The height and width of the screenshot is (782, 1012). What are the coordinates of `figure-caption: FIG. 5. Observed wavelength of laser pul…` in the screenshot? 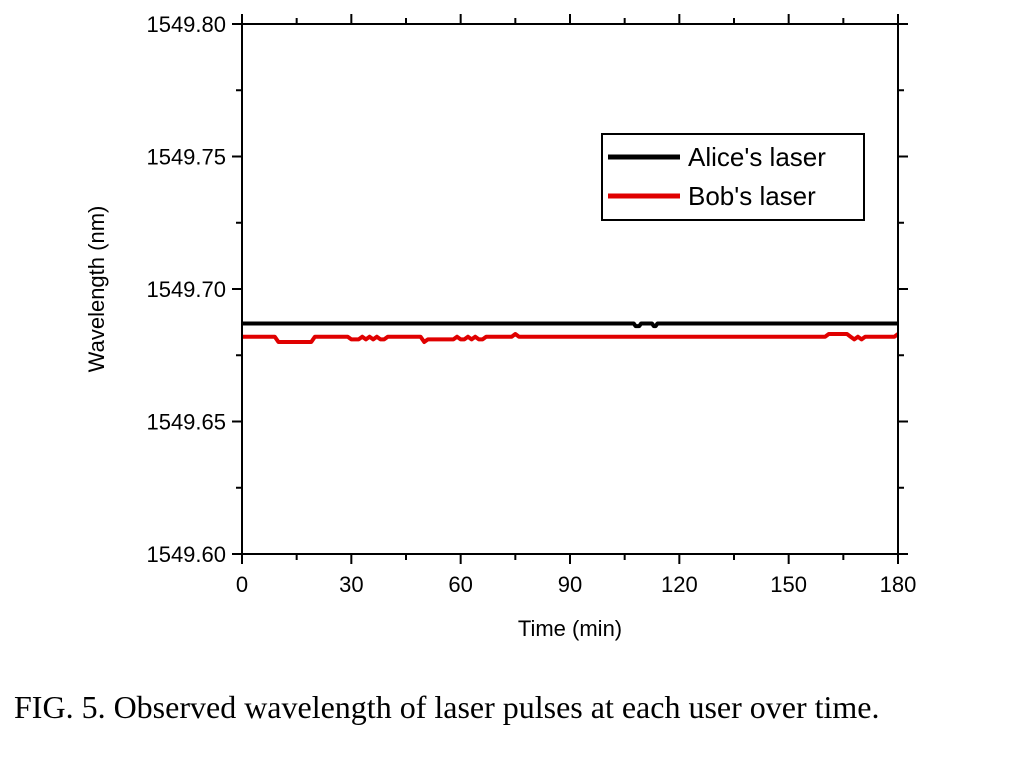 It's located at (447, 707).